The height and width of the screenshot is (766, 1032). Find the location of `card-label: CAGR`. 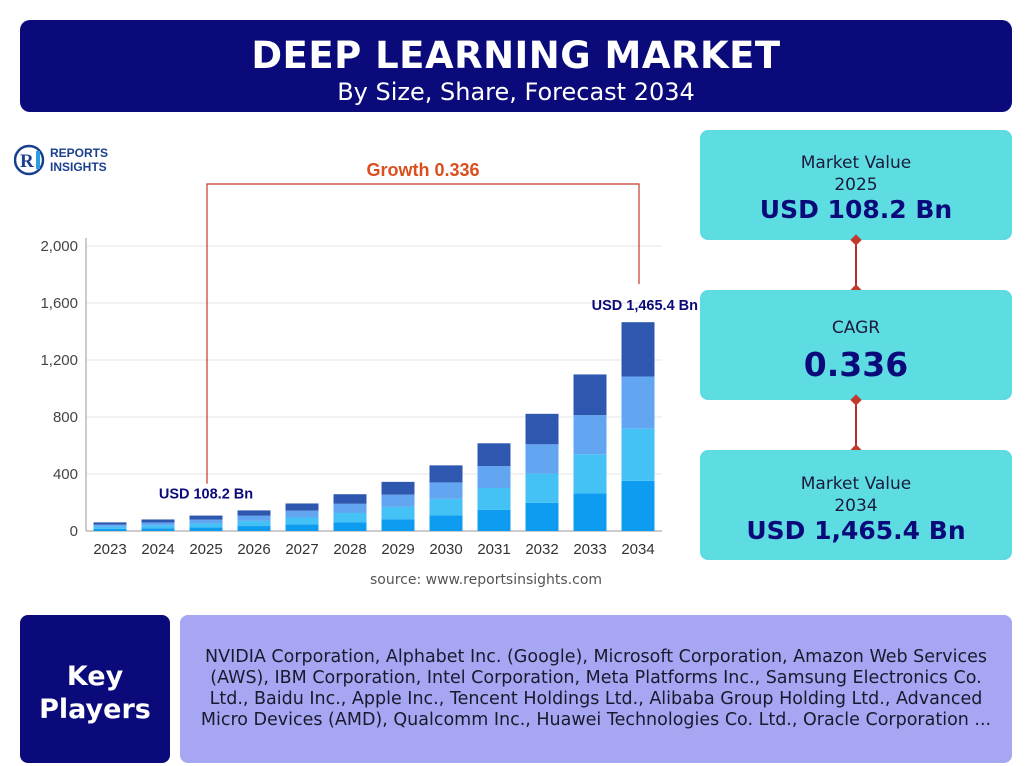

card-label: CAGR is located at coordinates (856, 328).